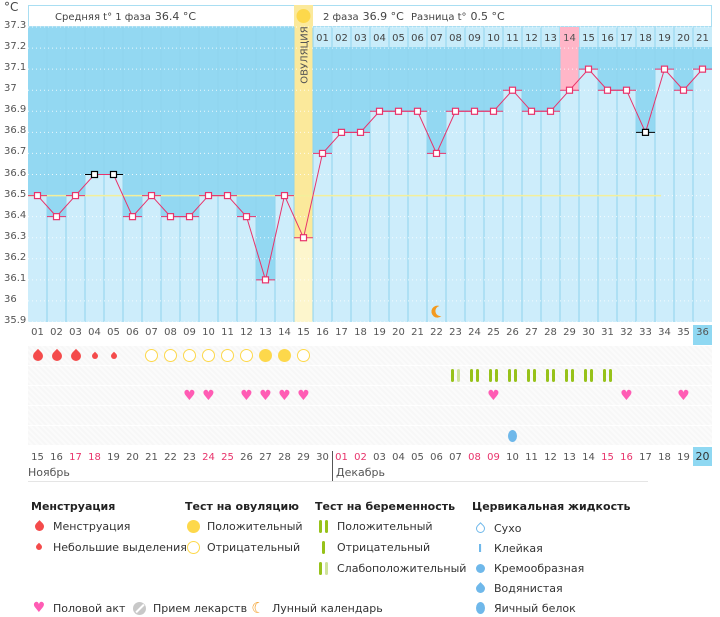 Image resolution: width=720 pixels, height=617 pixels. Describe the element at coordinates (512, 457) in the screenshot. I see `calendar-date: 10` at that location.